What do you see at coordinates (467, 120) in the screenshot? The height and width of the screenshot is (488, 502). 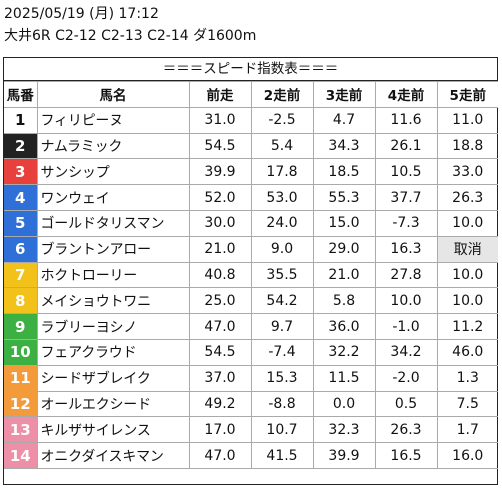 I see `speed-index-cell: 11.0` at bounding box center [467, 120].